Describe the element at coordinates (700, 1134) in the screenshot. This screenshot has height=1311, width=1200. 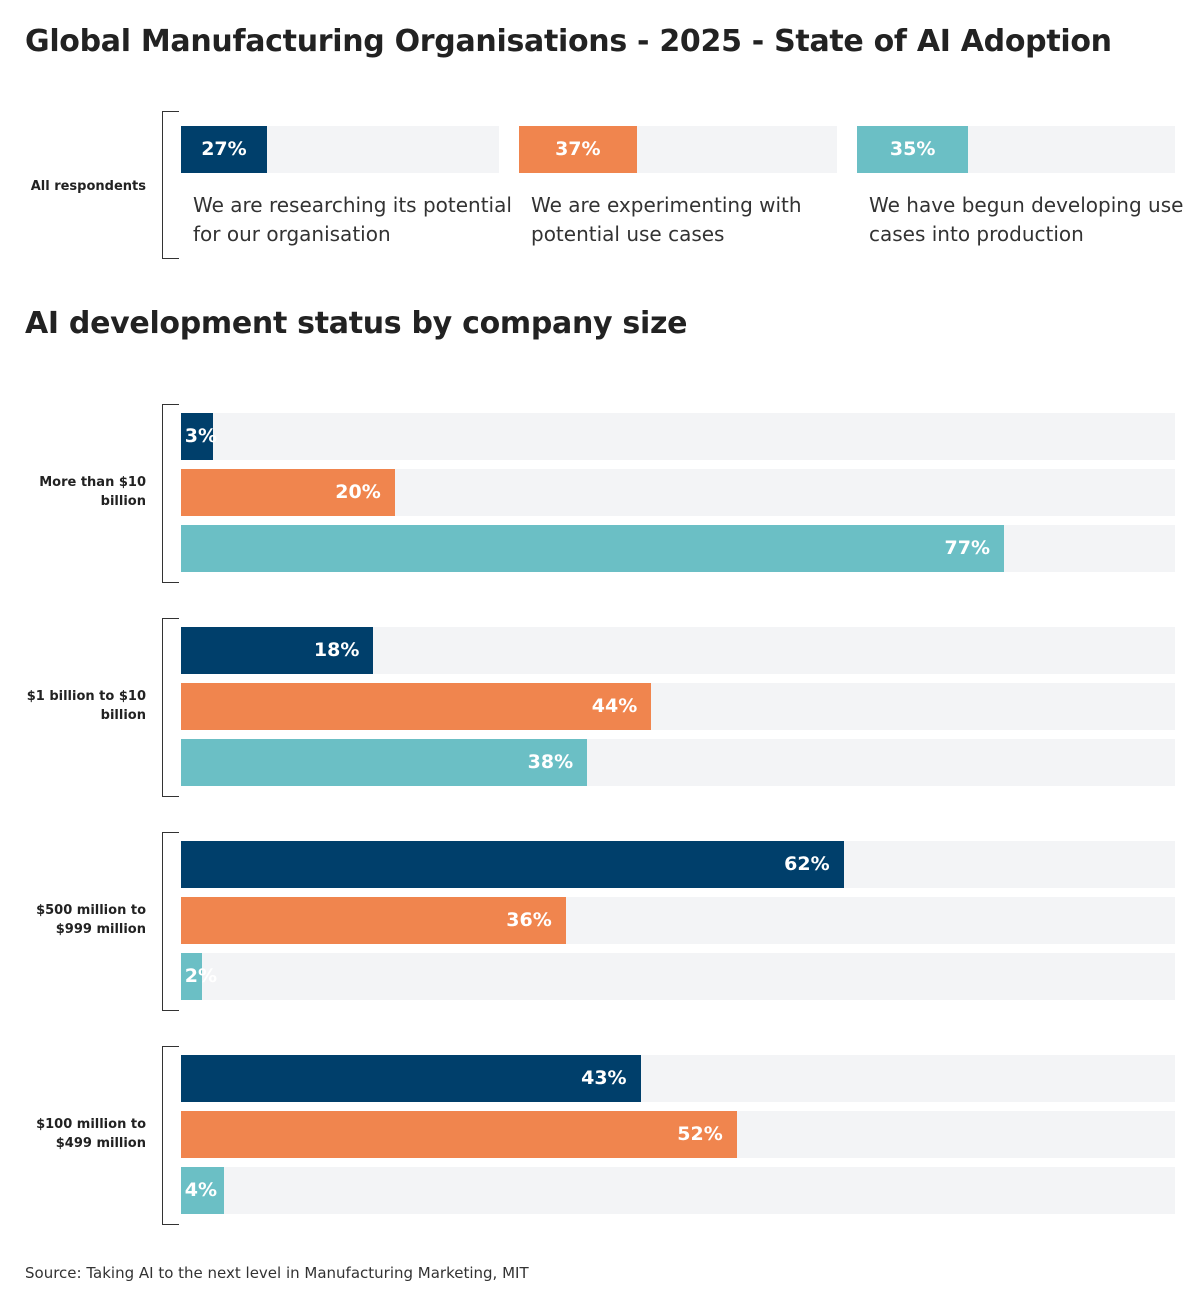
I see `value-label: 52%` at that location.